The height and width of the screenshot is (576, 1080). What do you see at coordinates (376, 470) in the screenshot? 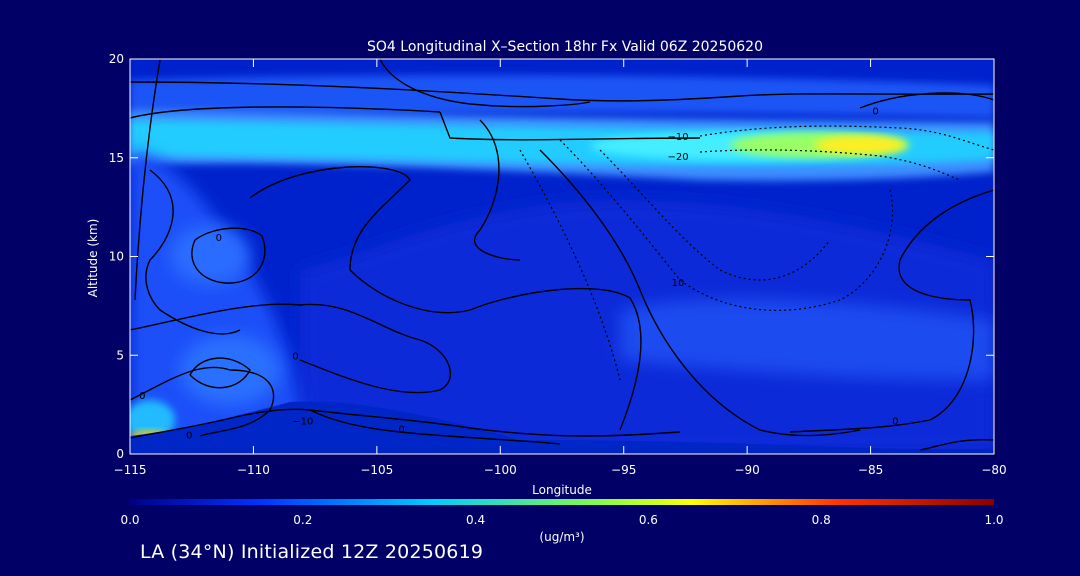
I see `x-tick-label: −105` at bounding box center [376, 470].